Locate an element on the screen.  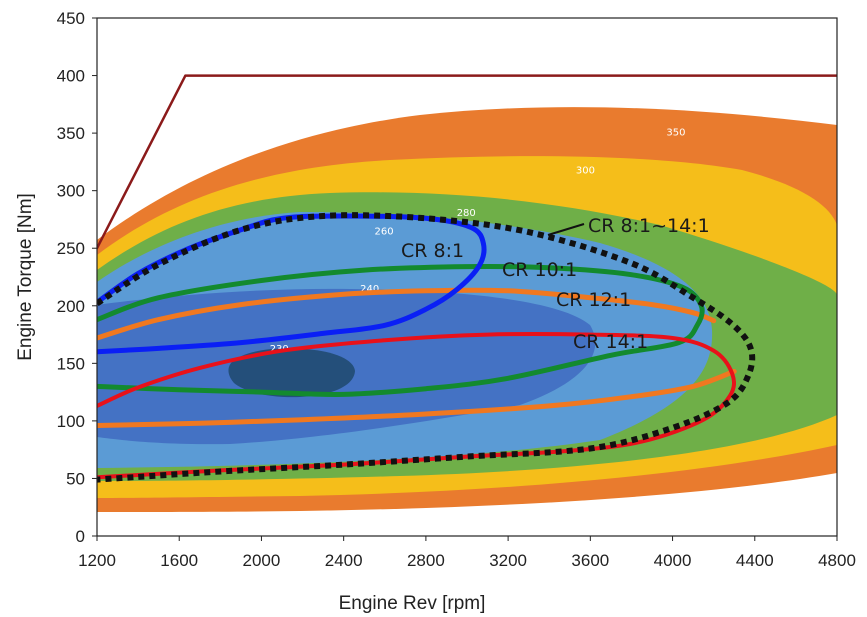
y-tick-label-400: 400 is located at coordinates (71, 76).